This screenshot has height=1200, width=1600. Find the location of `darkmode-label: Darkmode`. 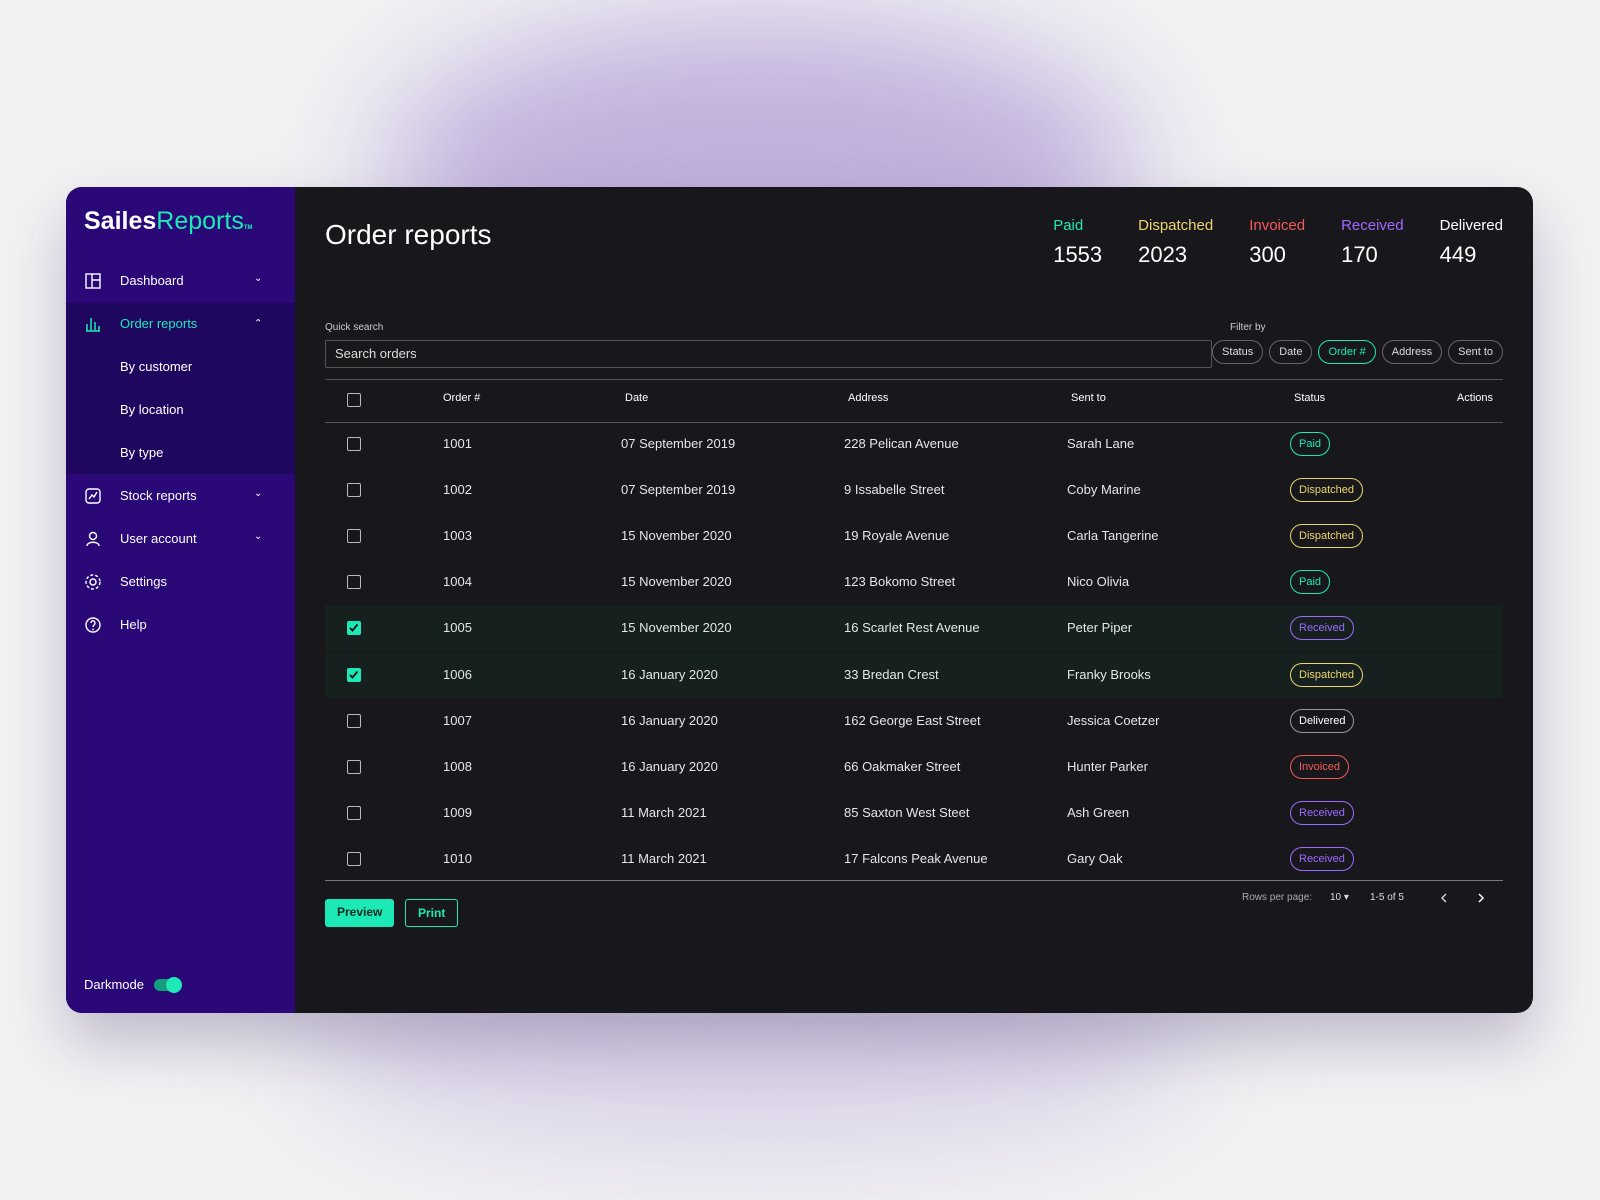

darkmode-label: Darkmode is located at coordinates (114, 984).